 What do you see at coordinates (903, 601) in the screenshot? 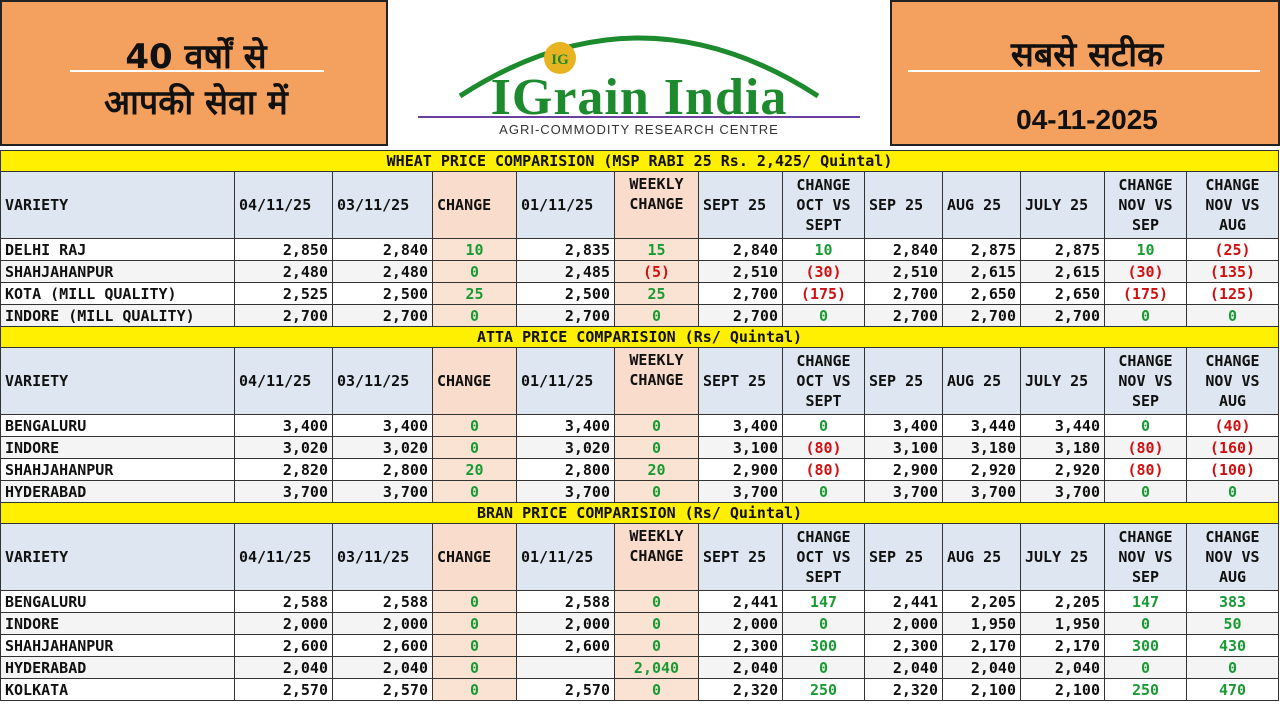
I see `value-cell-sep: 2,441` at bounding box center [903, 601].